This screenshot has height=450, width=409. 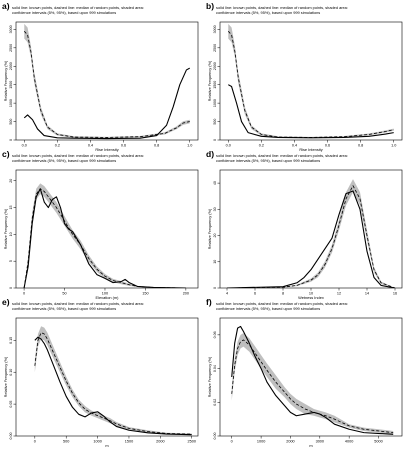 I want to click on x-tick-label: 5000, so click(x=378, y=442).